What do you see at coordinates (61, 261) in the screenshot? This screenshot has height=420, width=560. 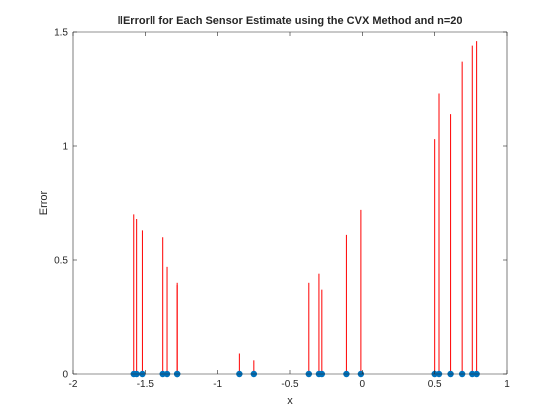 I see `y-tick-label: 0.5` at bounding box center [61, 261].